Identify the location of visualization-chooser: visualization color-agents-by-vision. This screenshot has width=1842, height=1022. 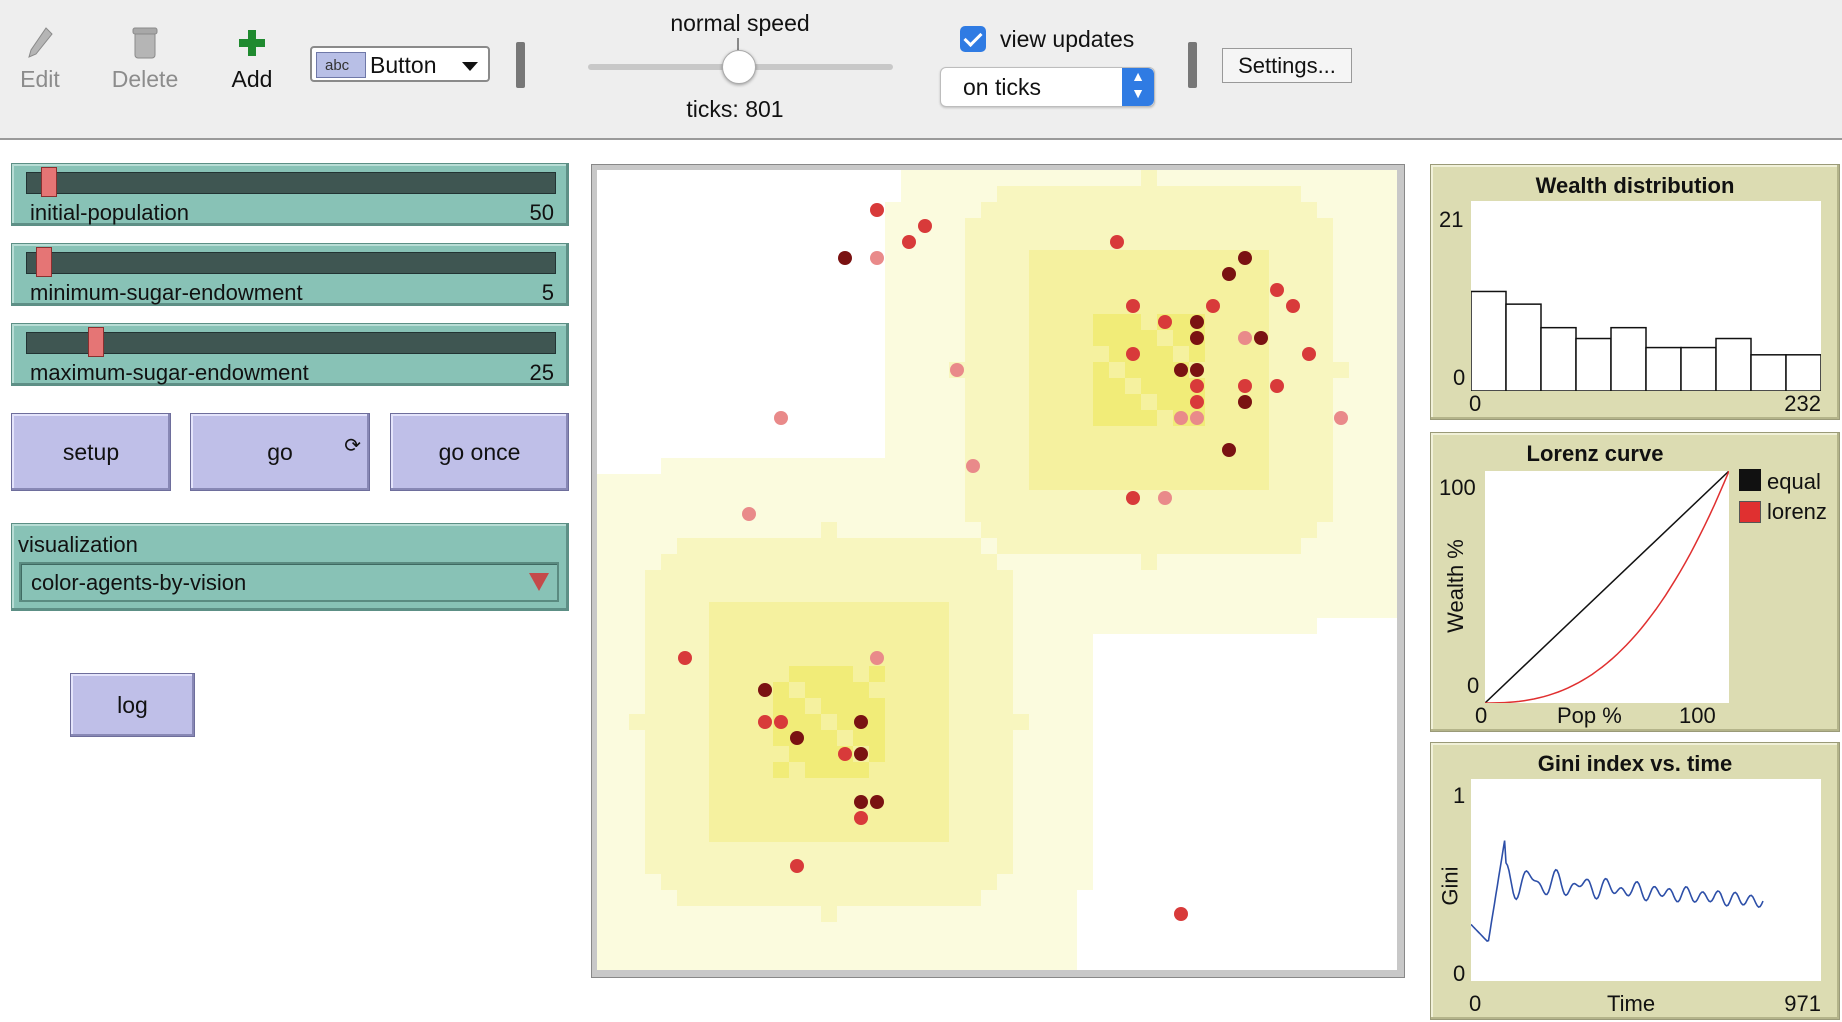
(290, 567).